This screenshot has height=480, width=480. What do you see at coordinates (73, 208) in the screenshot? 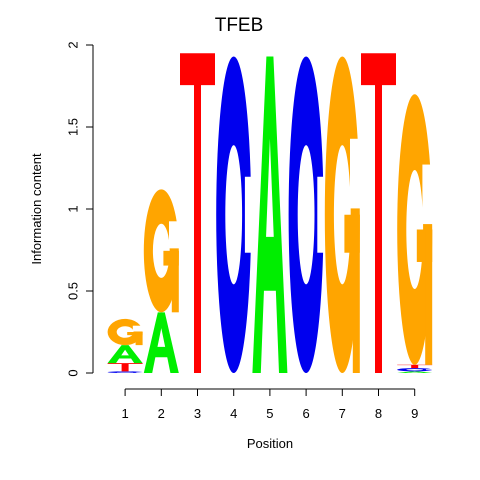
I see `y-tick-label: 1` at bounding box center [73, 208].